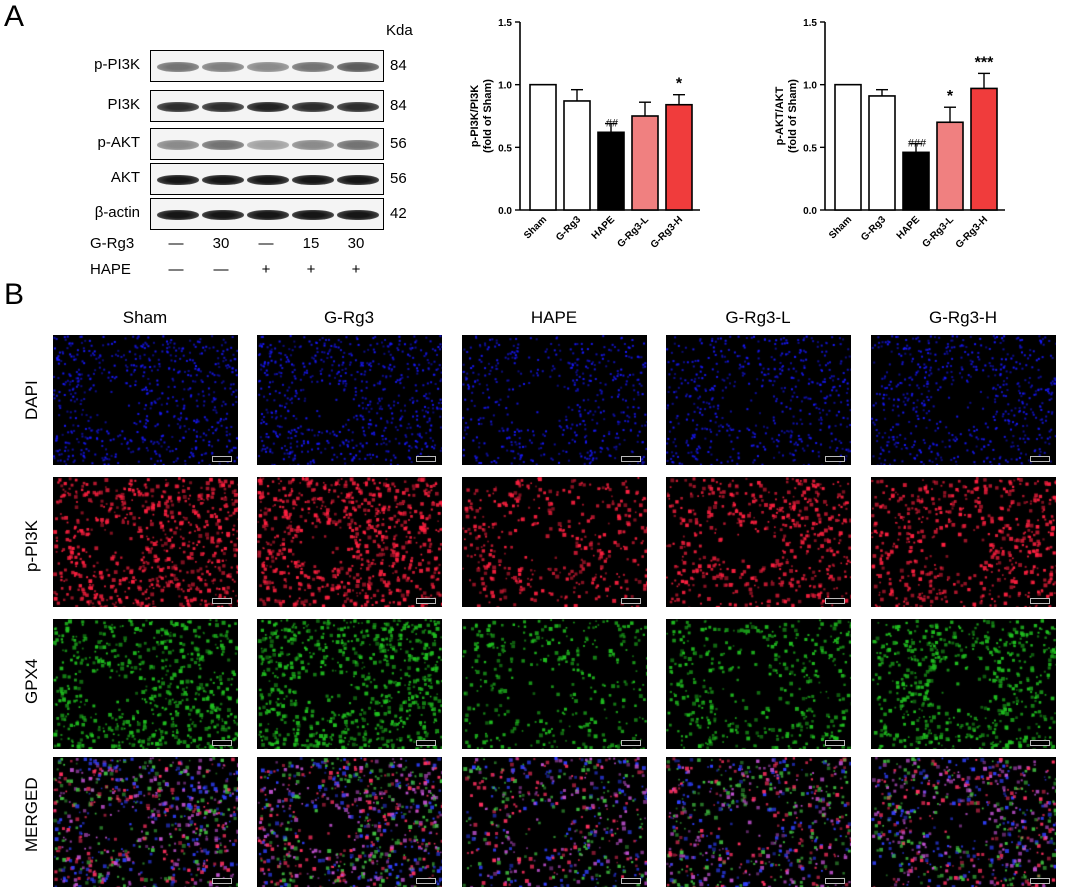 The image size is (1065, 891). What do you see at coordinates (31, 814) in the screenshot?
I see `row-title: MERGED` at bounding box center [31, 814].